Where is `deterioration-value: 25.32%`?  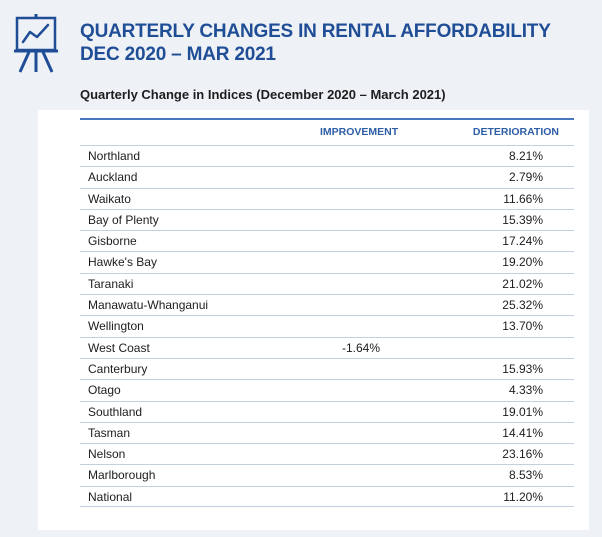 deterioration-value: 25.32% is located at coordinates (522, 305).